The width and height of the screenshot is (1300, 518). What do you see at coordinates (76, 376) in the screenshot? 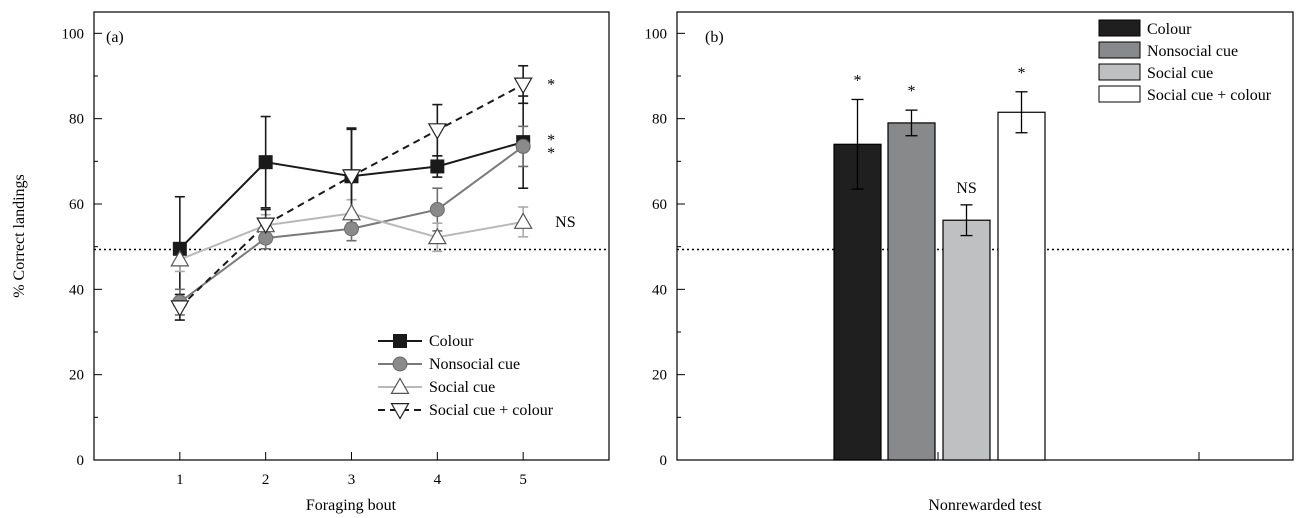
I see `panel-a-y-tick-label: 20` at bounding box center [76, 376].